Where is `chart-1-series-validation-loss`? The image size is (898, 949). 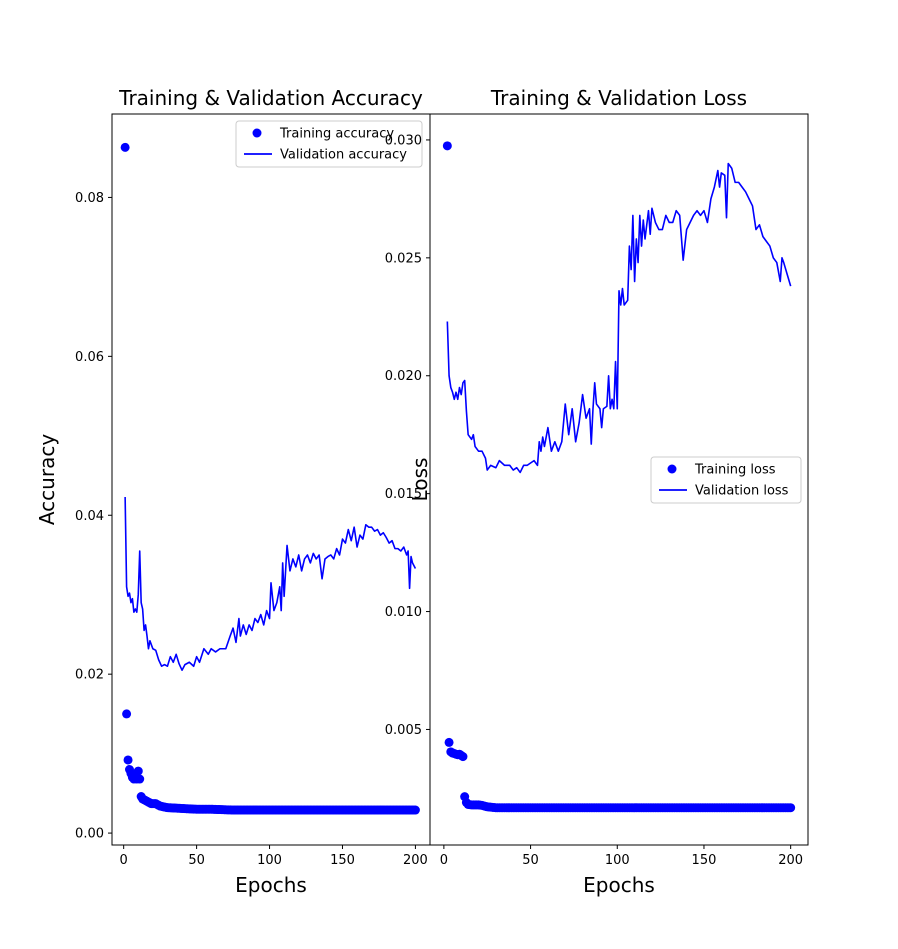
chart-1-series-validation-loss is located at coordinates (619, 318).